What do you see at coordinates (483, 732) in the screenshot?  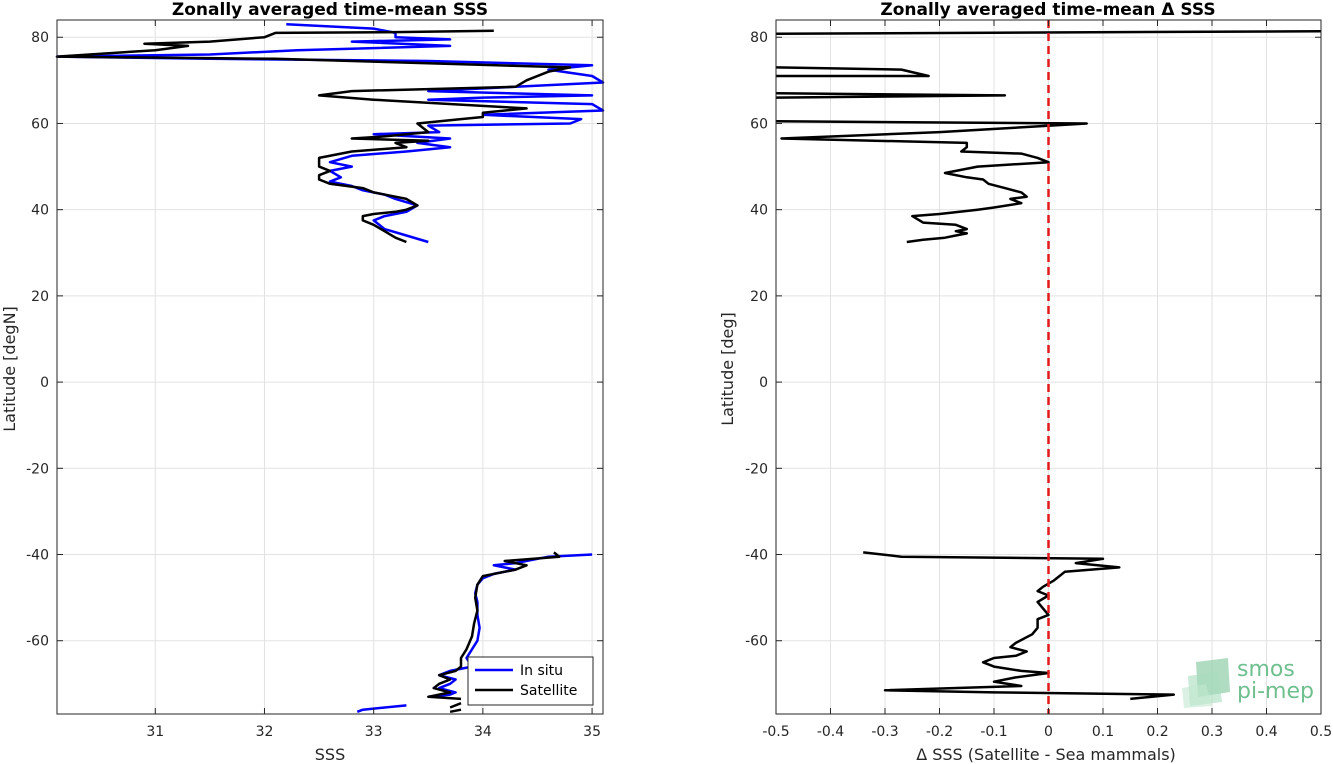 I see `sss-x-tick-label: 34` at bounding box center [483, 732].